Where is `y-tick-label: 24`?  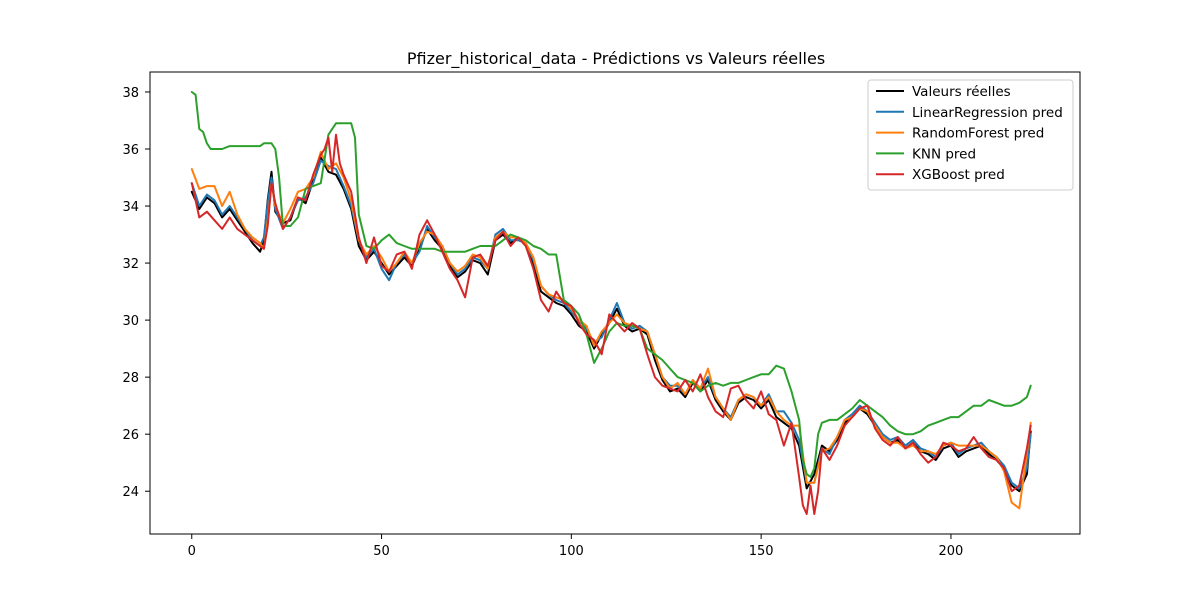 y-tick-label: 24 is located at coordinates (130, 492).